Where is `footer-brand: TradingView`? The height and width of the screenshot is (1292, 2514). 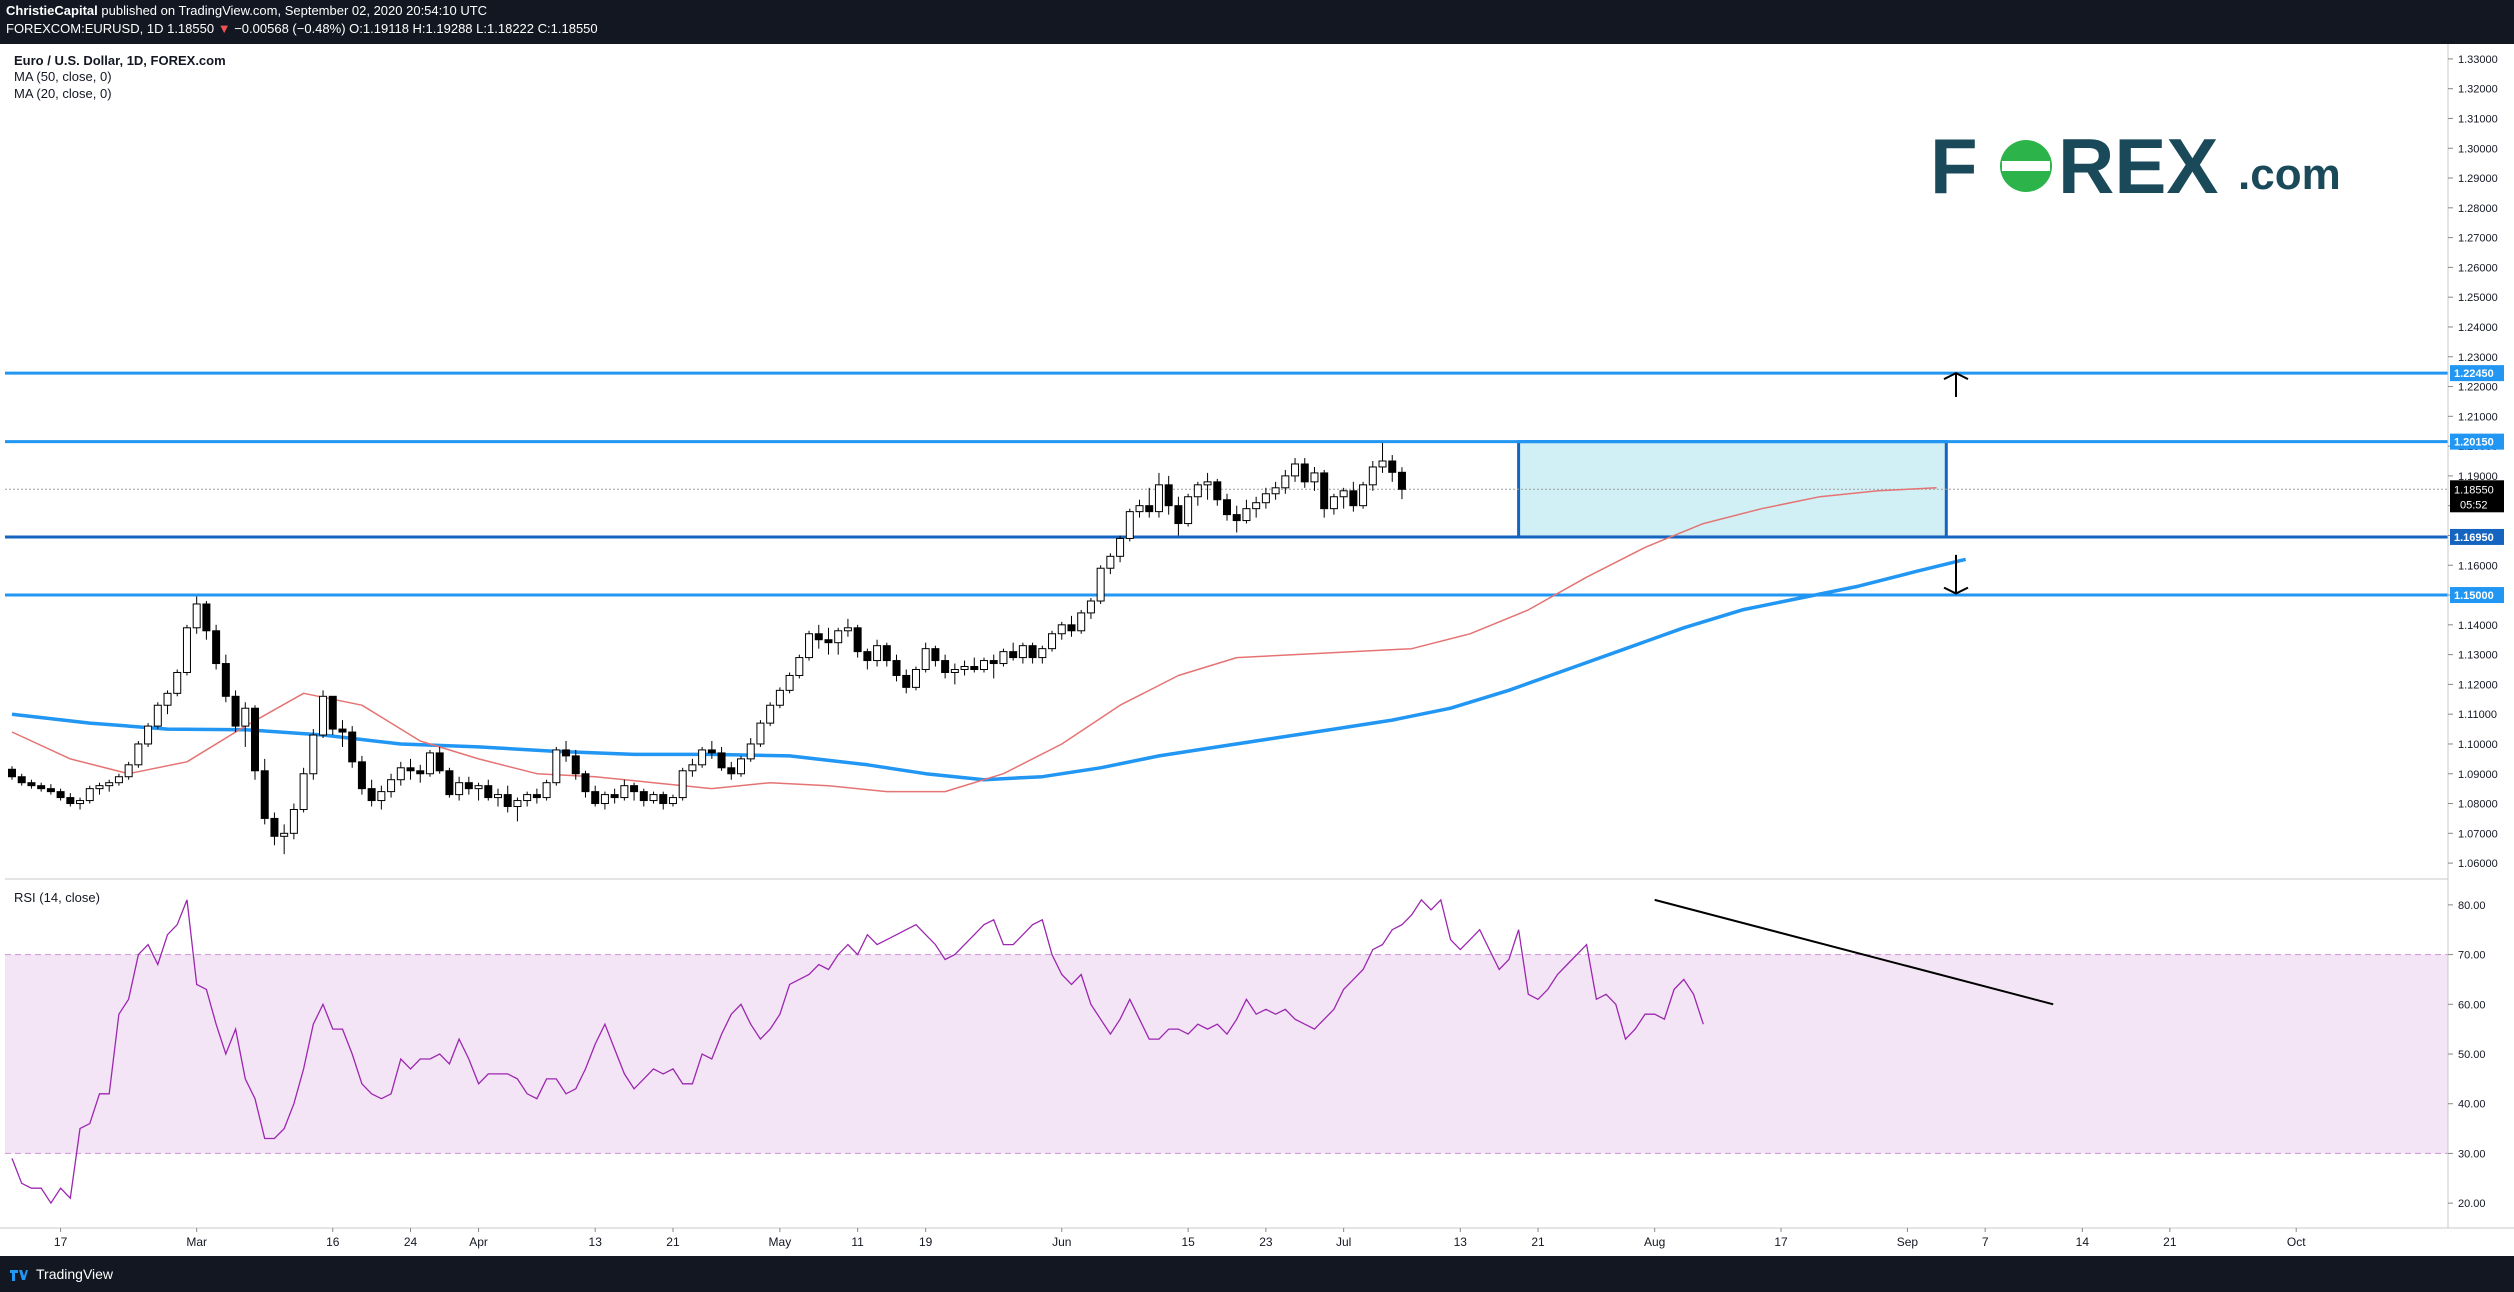
footer-brand: TradingView is located at coordinates (75, 1274).